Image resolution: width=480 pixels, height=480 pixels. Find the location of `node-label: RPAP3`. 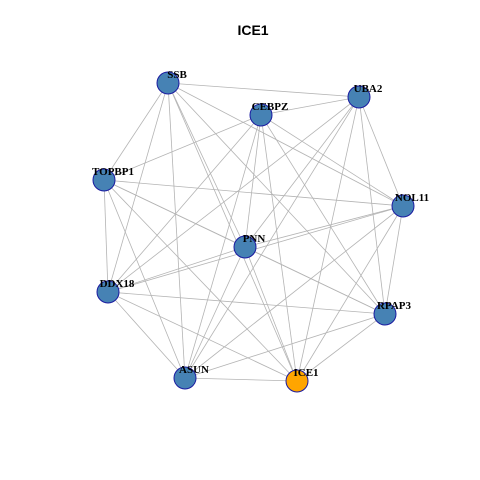

node-label: RPAP3 is located at coordinates (394, 306).